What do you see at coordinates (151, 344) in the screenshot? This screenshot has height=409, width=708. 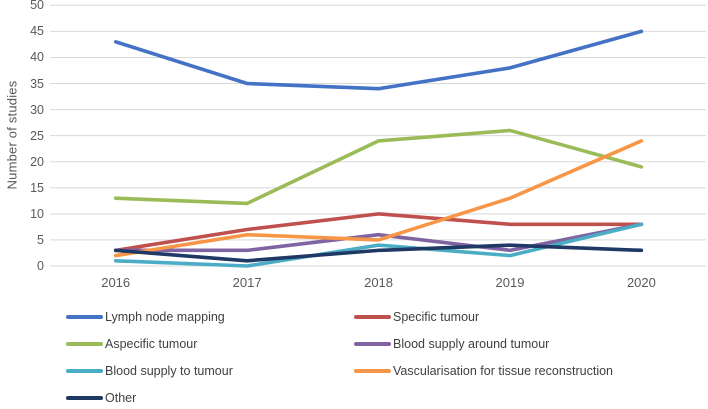 I see `legend-label: Aspecific tumour` at bounding box center [151, 344].